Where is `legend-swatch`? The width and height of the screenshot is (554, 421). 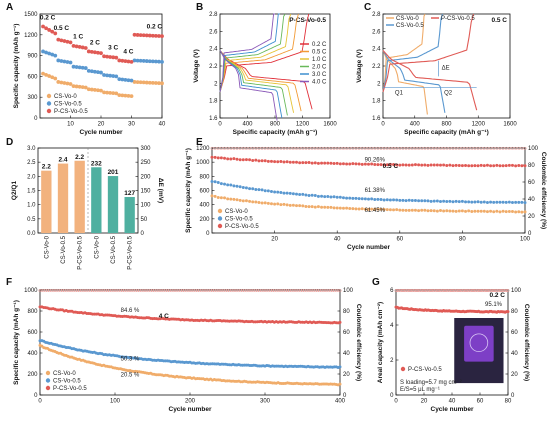 legend-swatch is located at coordinates (48, 373).